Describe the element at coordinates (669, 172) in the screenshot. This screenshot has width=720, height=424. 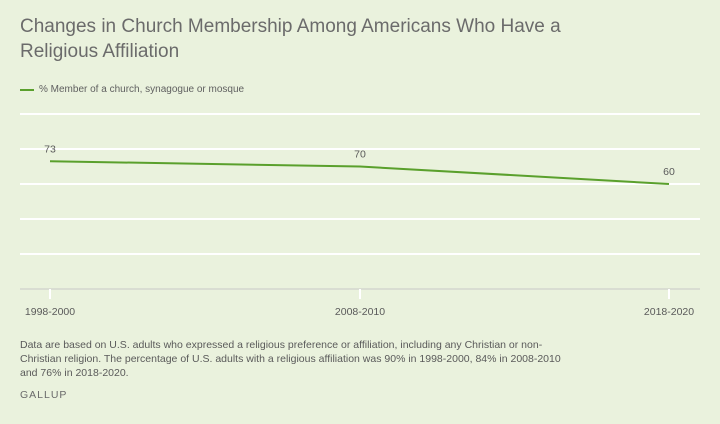
I see `data-label: 60` at that location.